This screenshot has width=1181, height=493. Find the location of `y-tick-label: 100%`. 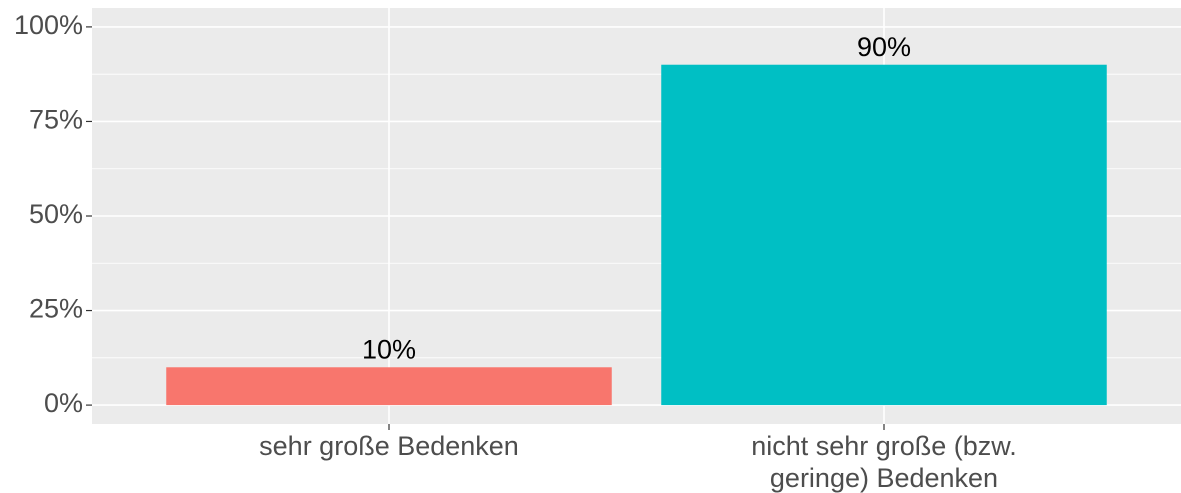

y-tick-label: 100% is located at coordinates (48, 25).